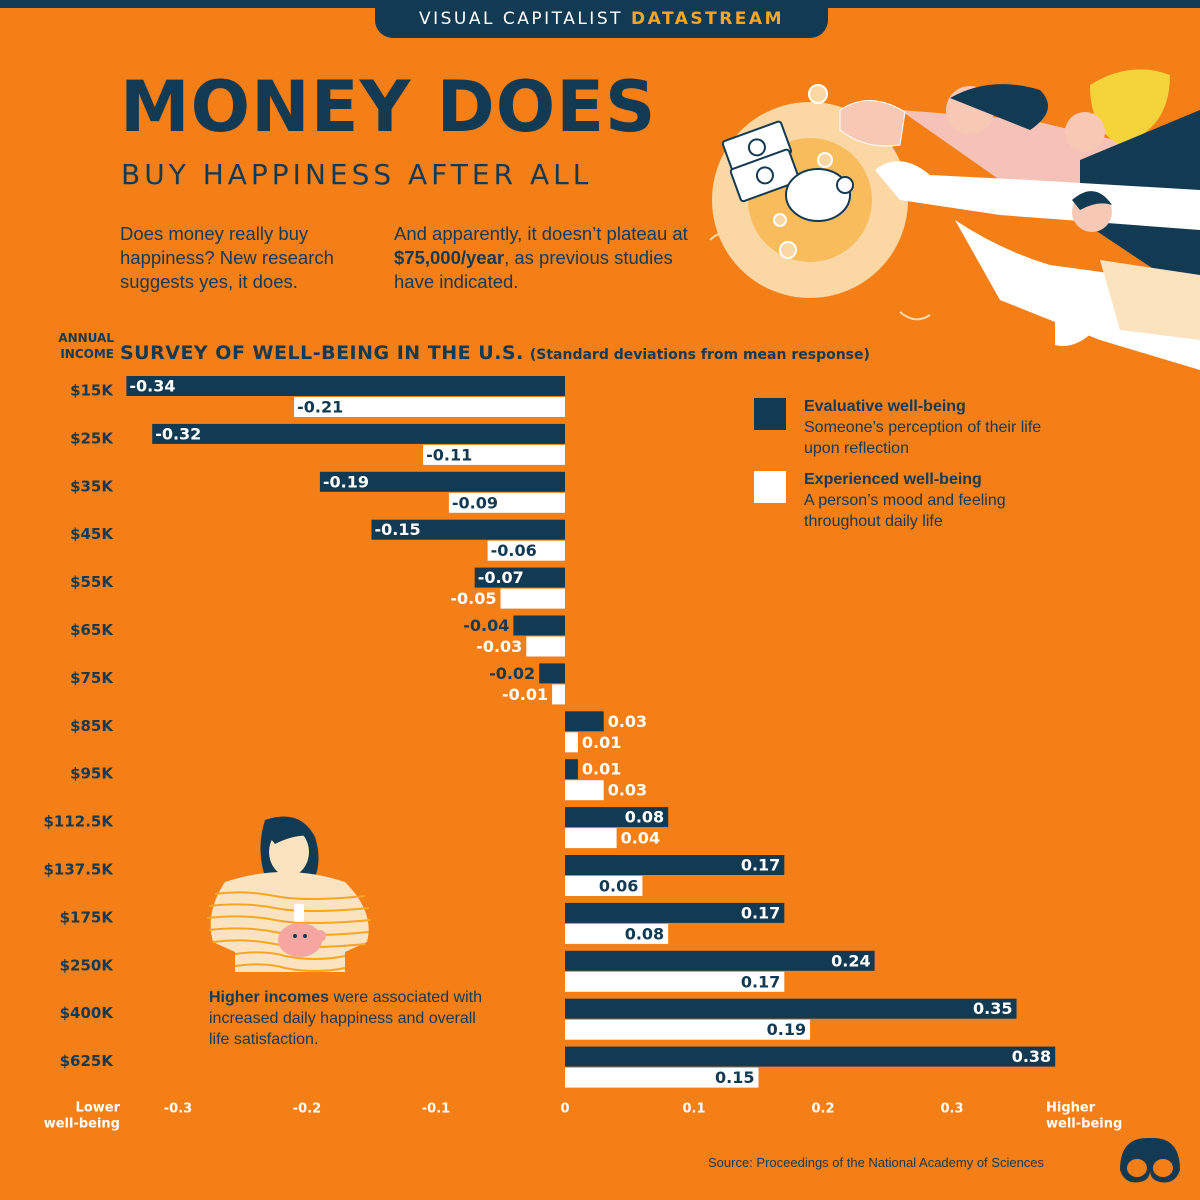 Image resolution: width=1200 pixels, height=1200 pixels. Describe the element at coordinates (269, 997) in the screenshot. I see `caption-highlight: Higher incomes` at that location.